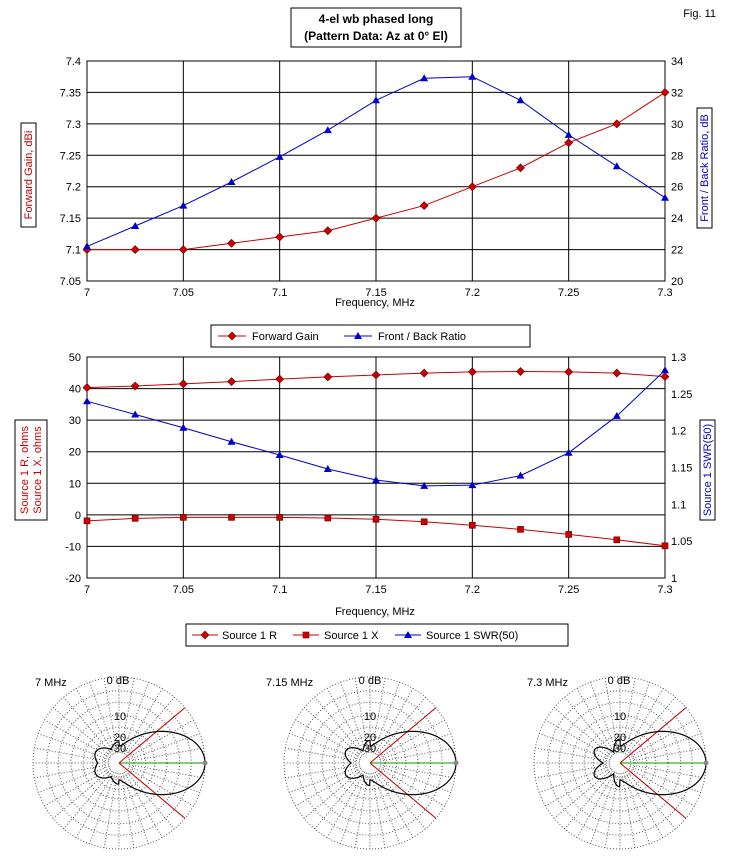 The height and width of the screenshot is (860, 740). What do you see at coordinates (87, 293) in the screenshot?
I see `x-tick-label: 7` at bounding box center [87, 293].